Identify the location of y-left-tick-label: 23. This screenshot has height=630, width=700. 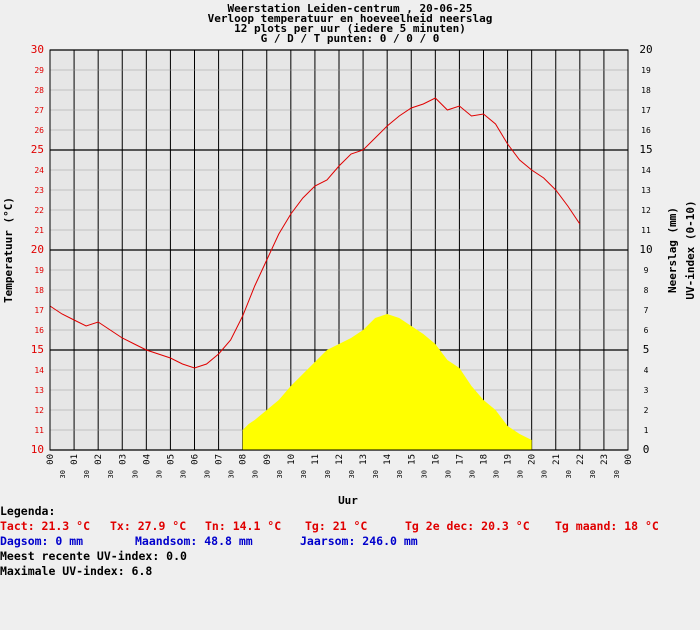
(39, 190).